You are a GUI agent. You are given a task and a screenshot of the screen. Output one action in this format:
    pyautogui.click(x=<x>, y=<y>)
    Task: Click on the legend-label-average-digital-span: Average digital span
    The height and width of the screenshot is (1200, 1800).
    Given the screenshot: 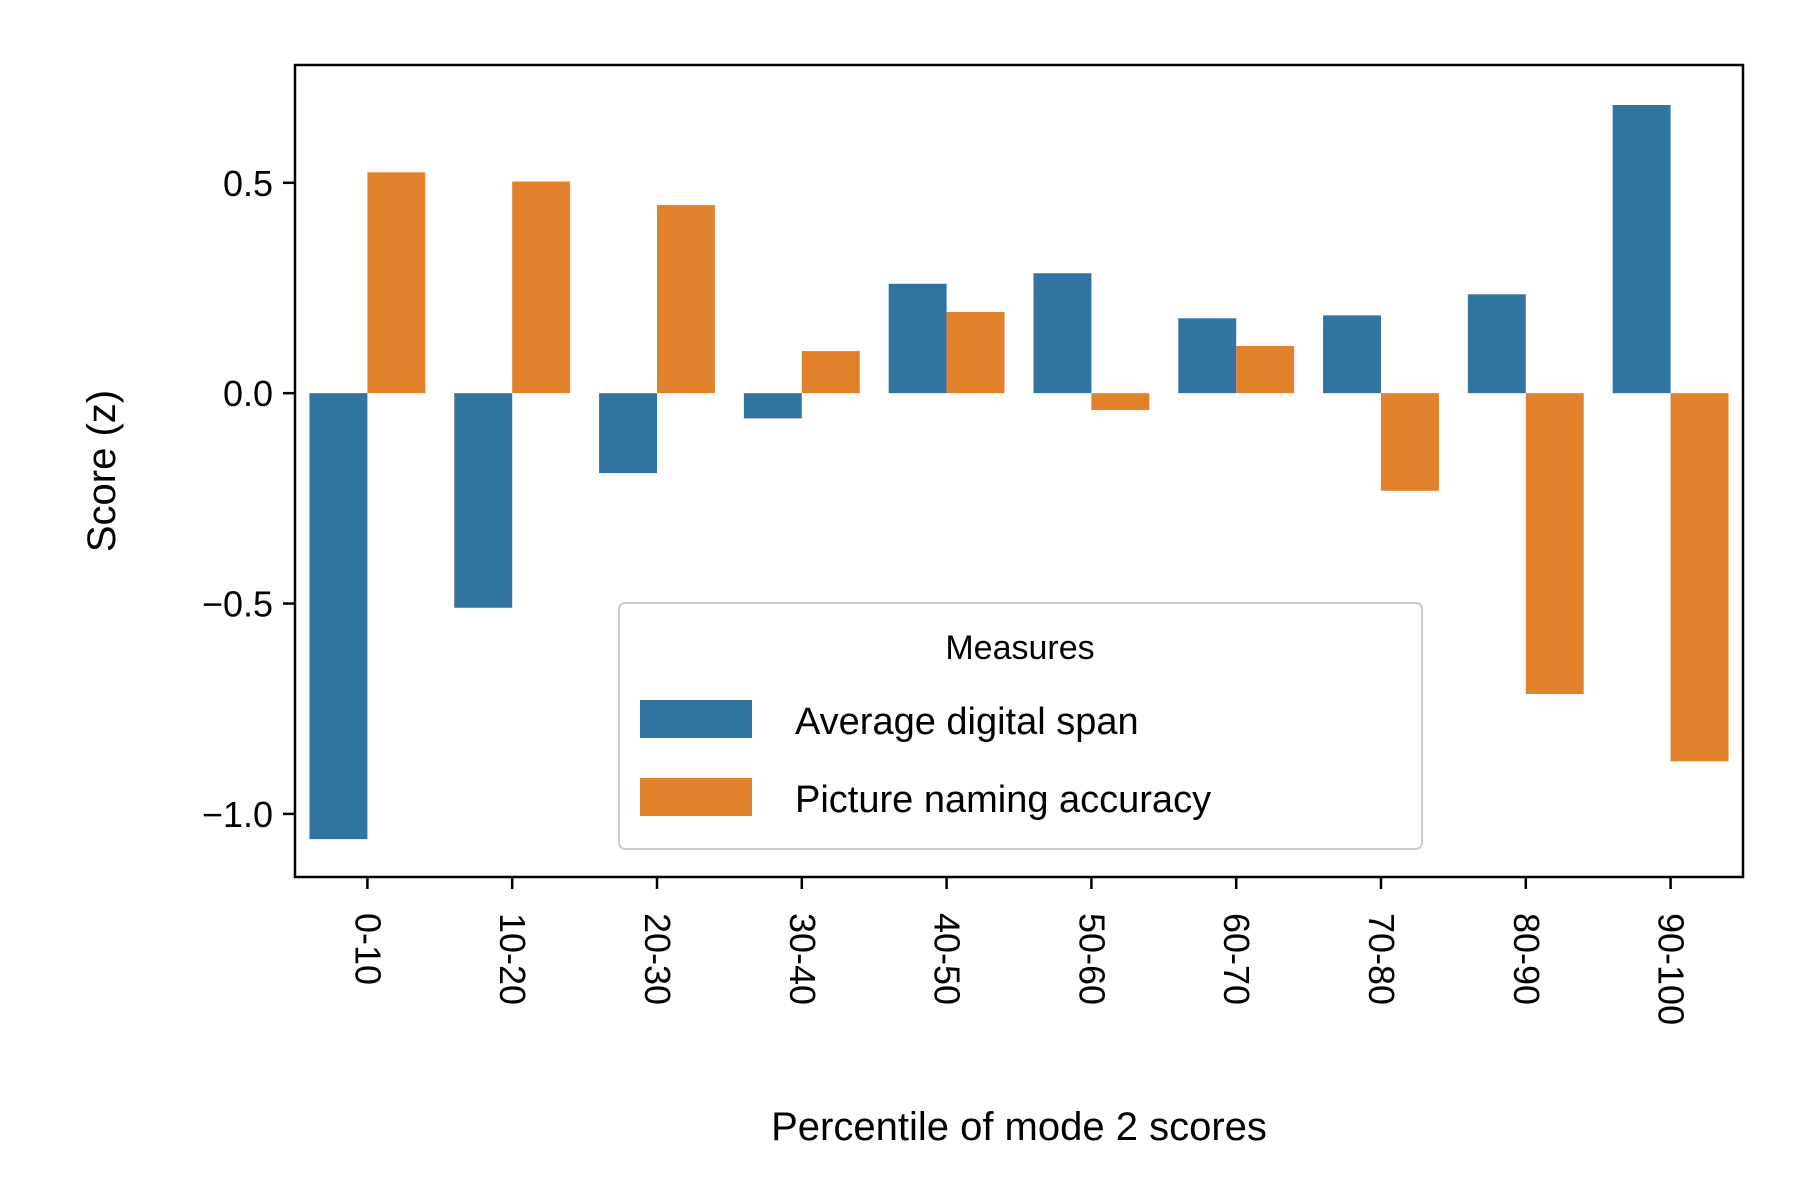 What is the action you would take?
    pyautogui.click(x=967, y=722)
    